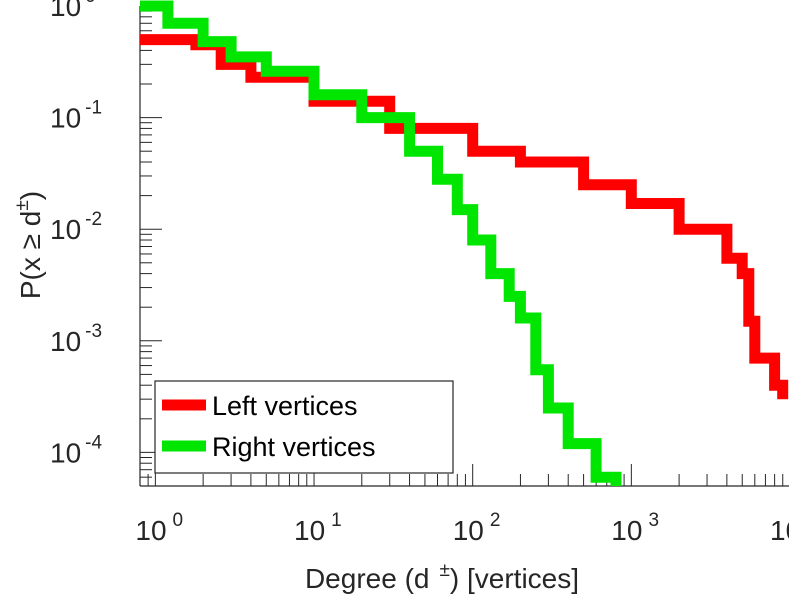 This screenshot has height=600, width=789. Describe the element at coordinates (285, 406) in the screenshot. I see `legend-label-left-vertices: Left vertices` at that location.